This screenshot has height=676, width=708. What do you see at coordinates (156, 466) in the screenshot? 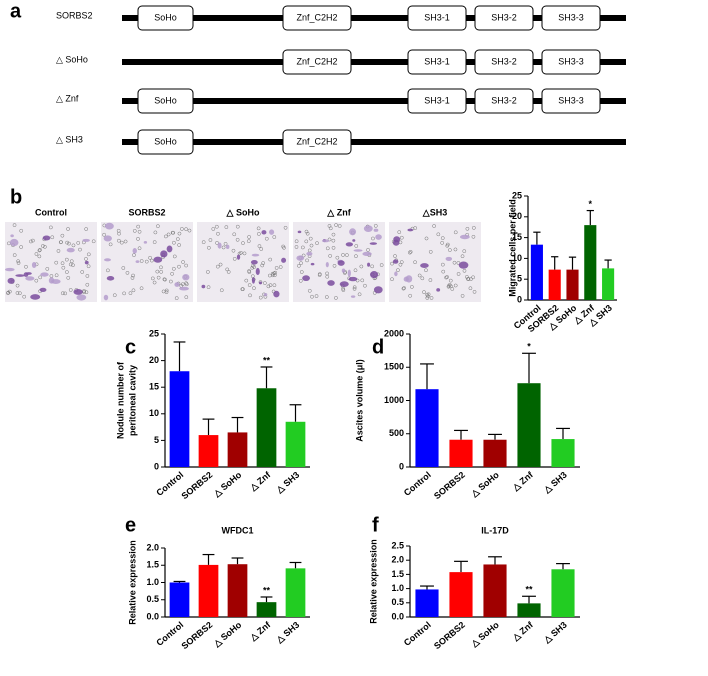
I see `y-tick-label: 0` at bounding box center [156, 466].